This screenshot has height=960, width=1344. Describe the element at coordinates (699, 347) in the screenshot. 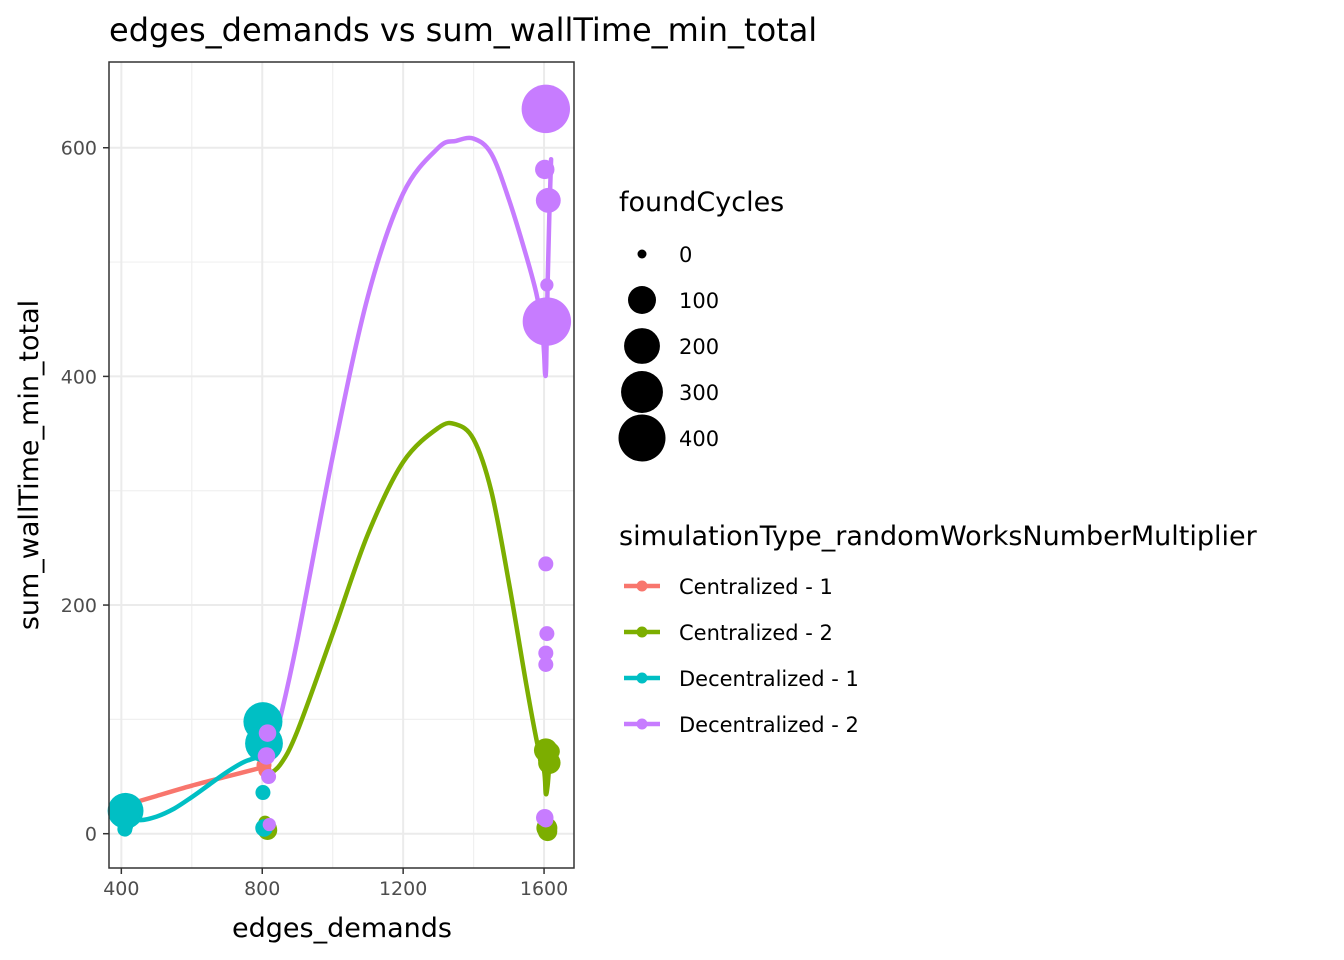

I see `size-legend-label: 200` at that location.